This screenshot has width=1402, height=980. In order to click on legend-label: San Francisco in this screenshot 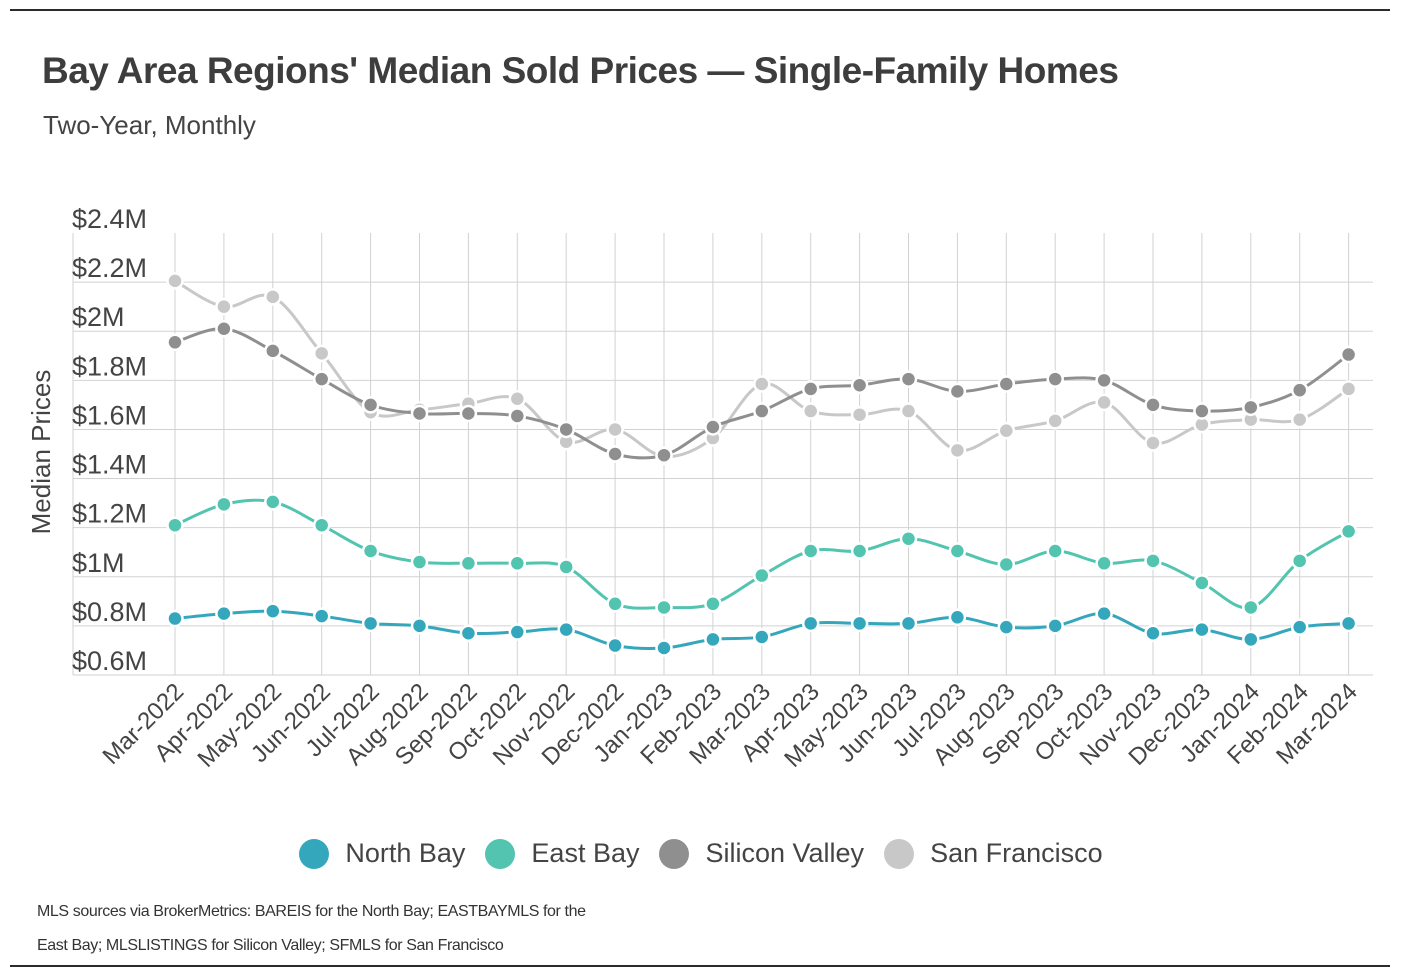, I will do `click(1016, 853)`.